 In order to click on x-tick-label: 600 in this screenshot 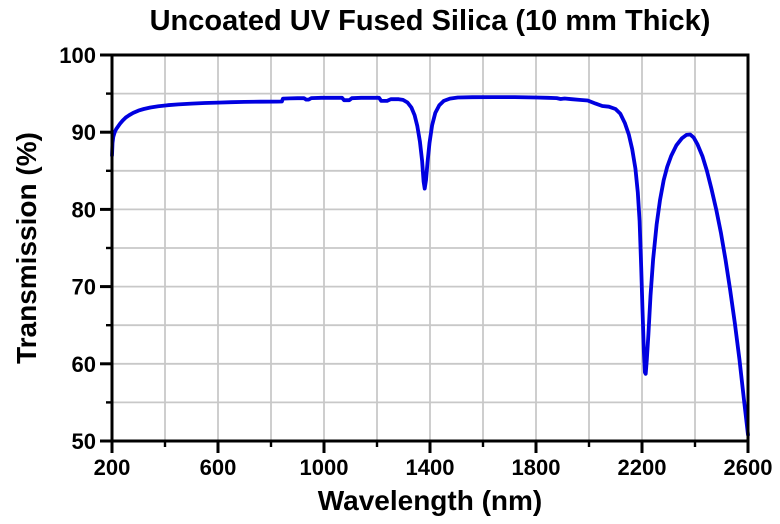, I will do `click(218, 467)`.